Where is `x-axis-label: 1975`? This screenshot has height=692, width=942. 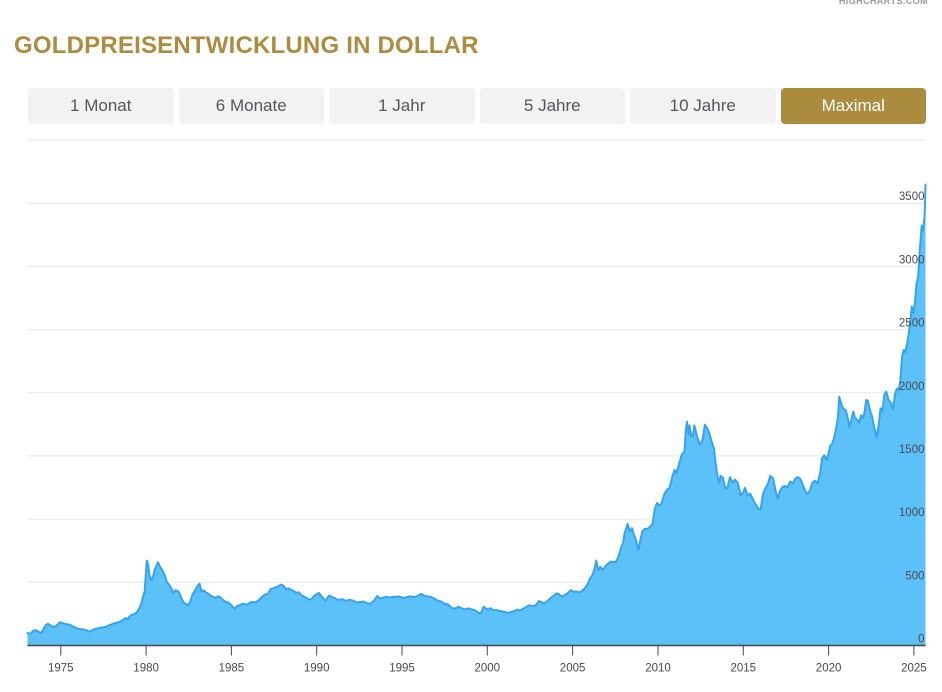
x-axis-label: 1975 is located at coordinates (61, 669).